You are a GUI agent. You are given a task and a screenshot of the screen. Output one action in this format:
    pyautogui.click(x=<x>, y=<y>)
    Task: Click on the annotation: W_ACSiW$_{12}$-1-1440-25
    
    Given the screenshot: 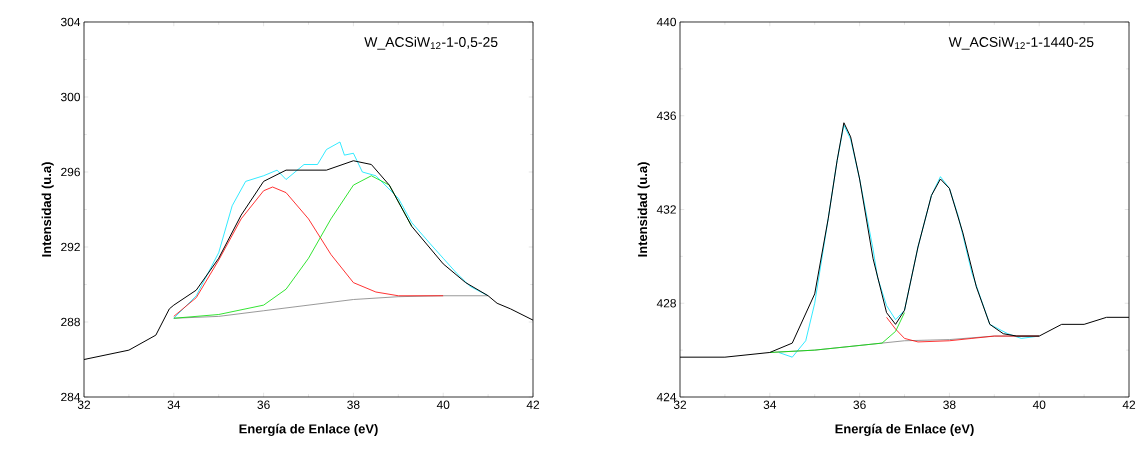 What is the action you would take?
    pyautogui.click(x=1021, y=43)
    